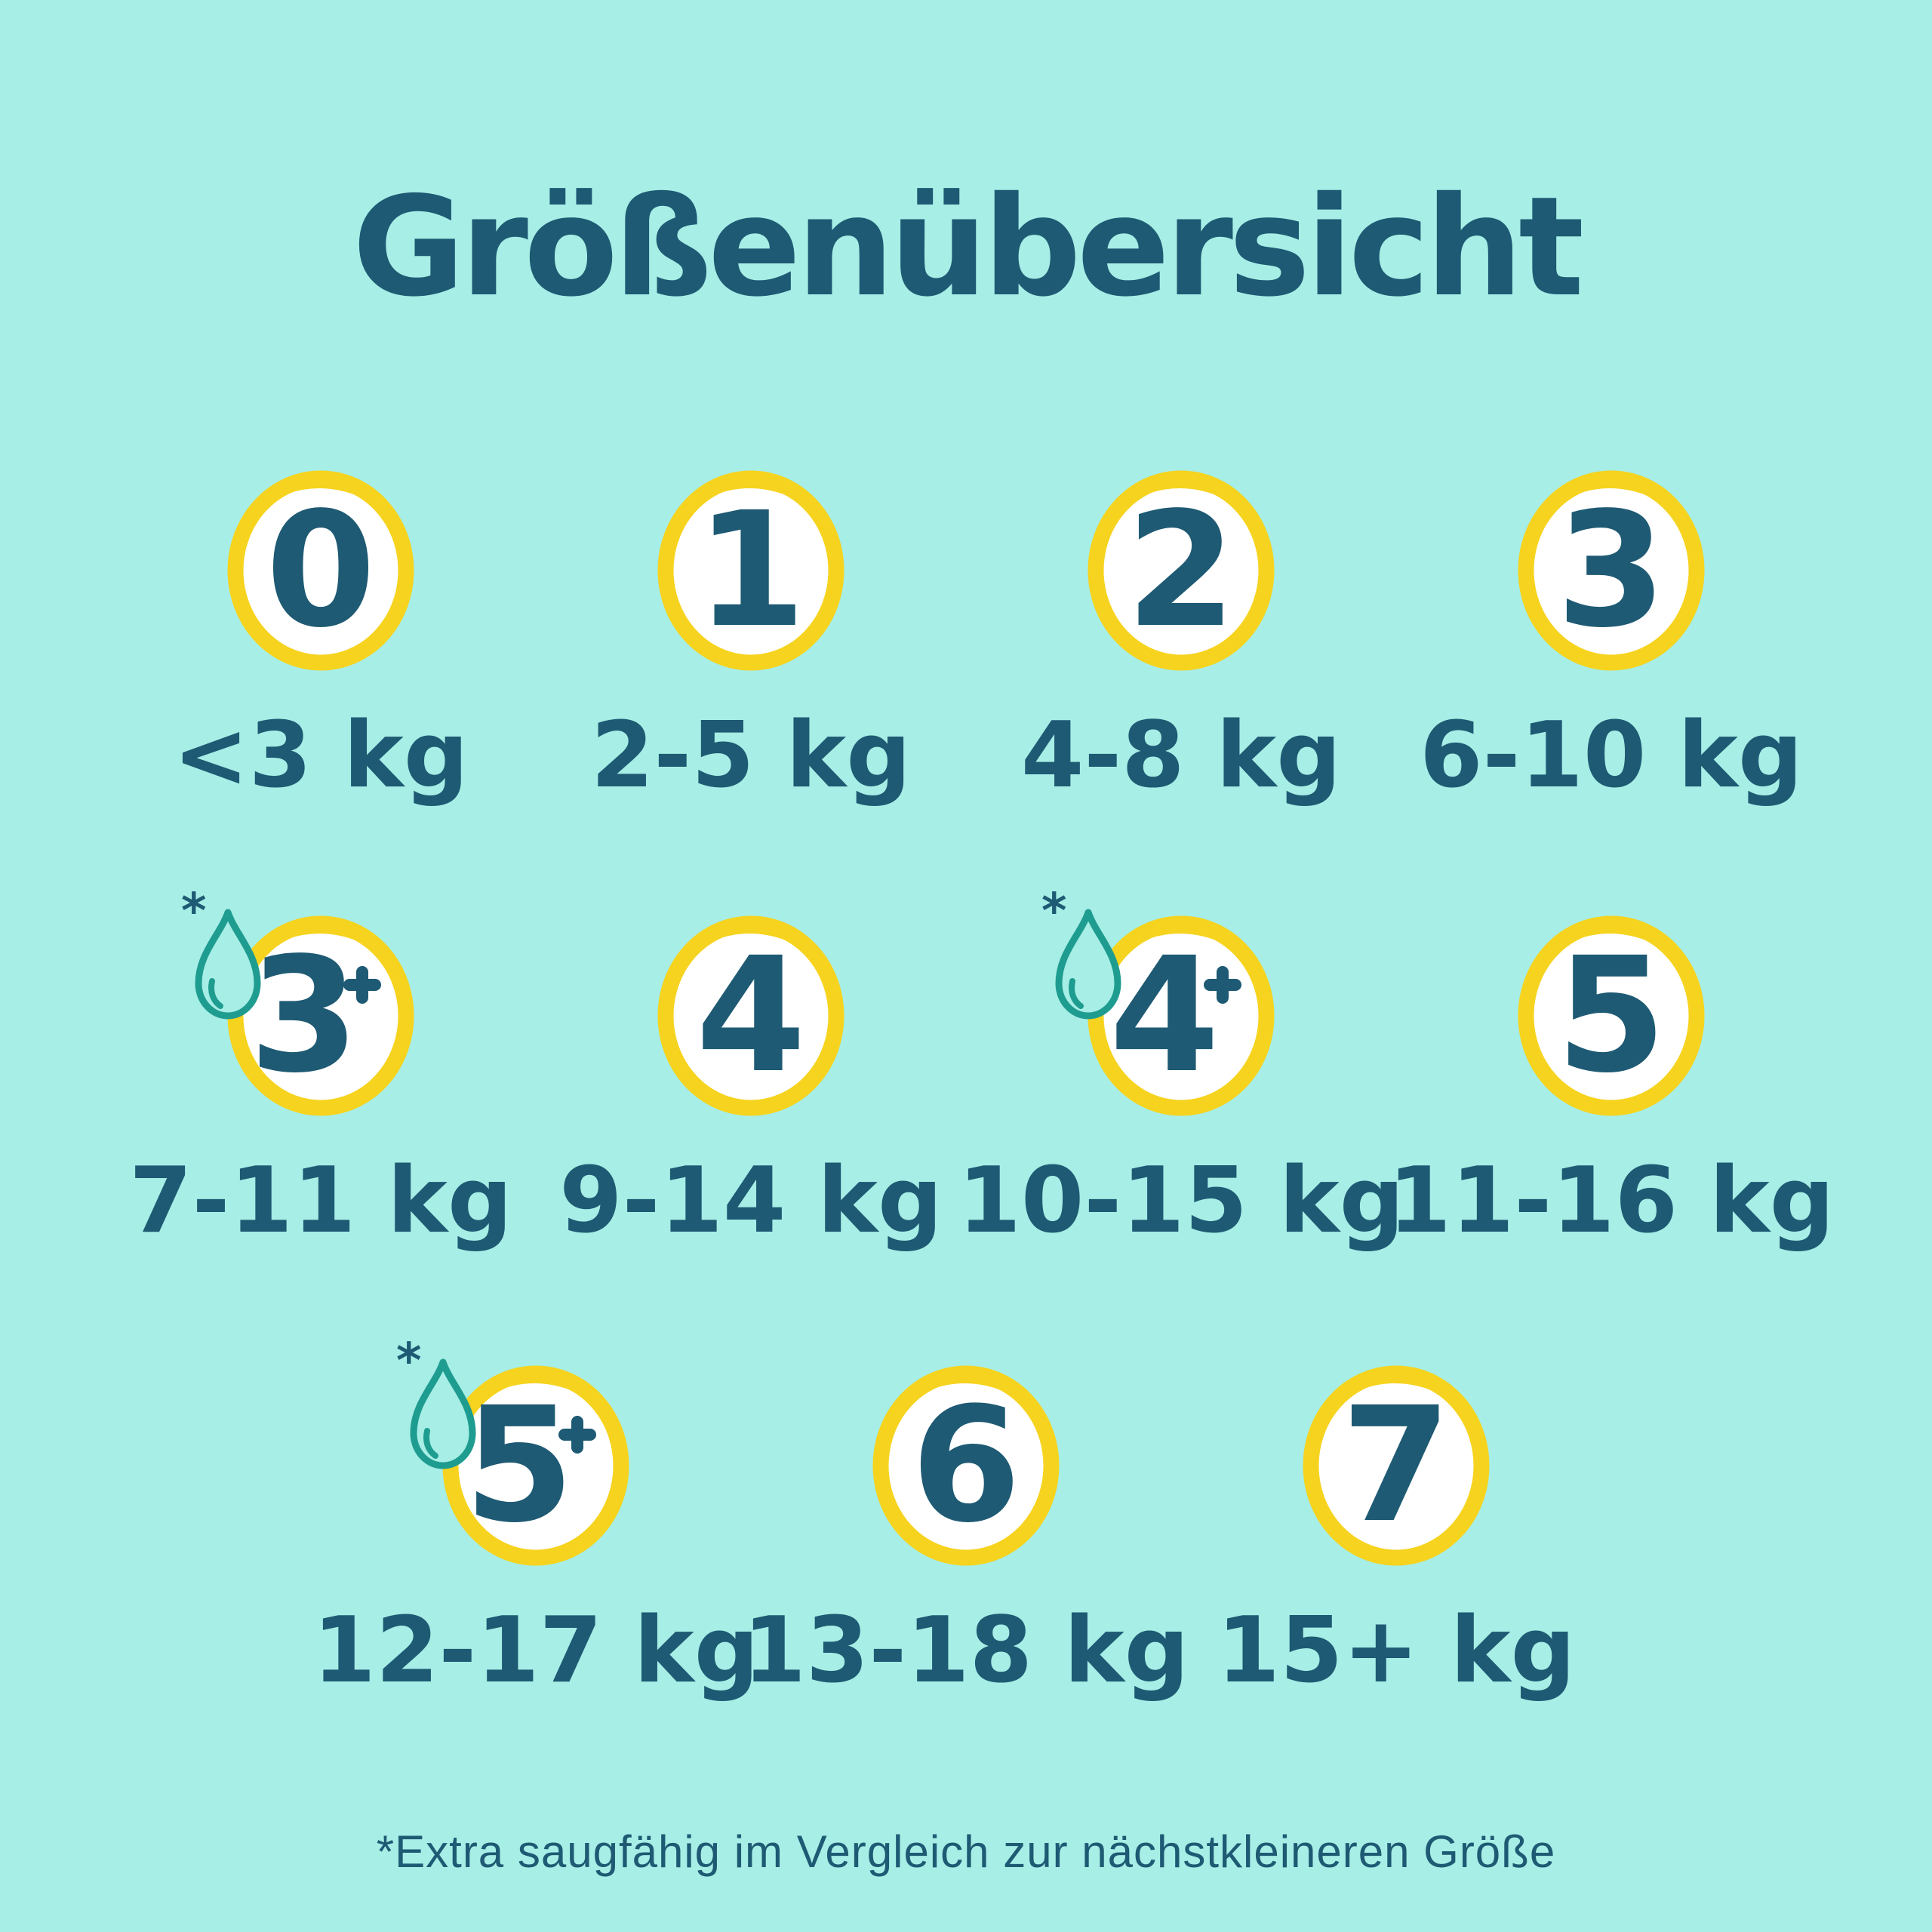 The height and width of the screenshot is (1932, 1932). What do you see at coordinates (1181, 756) in the screenshot?
I see `weight-label: 4-8 kg` at bounding box center [1181, 756].